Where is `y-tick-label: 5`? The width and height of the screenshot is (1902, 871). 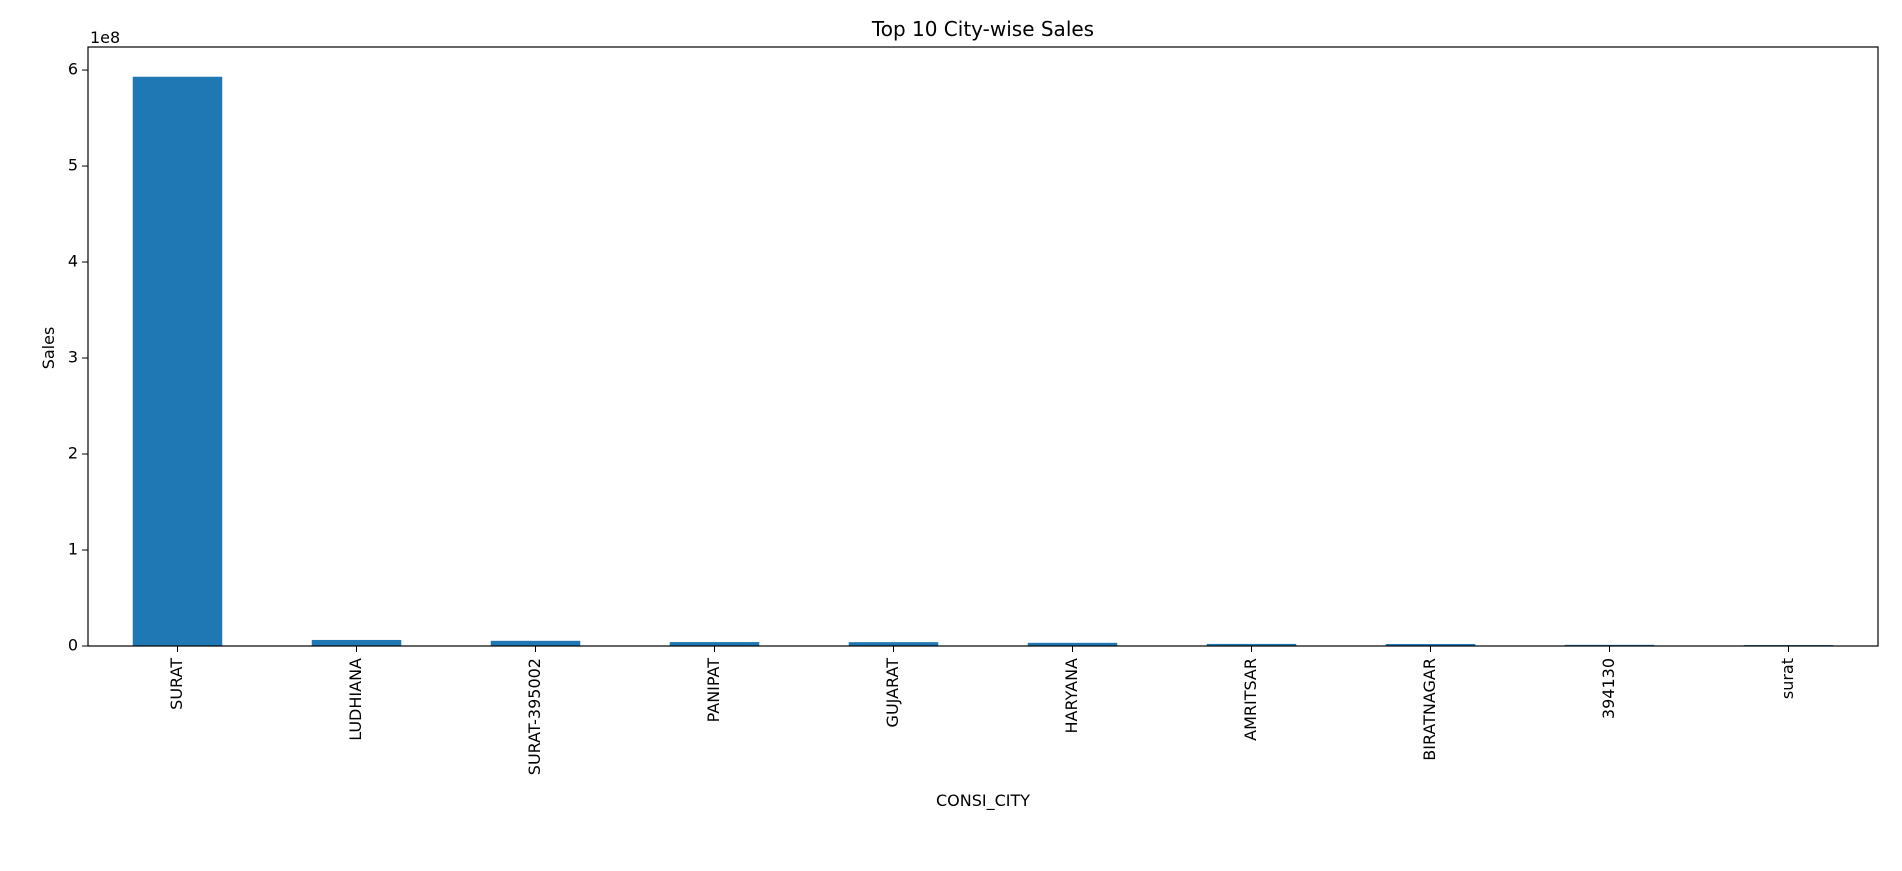 y-tick-label: 5 is located at coordinates (73, 165).